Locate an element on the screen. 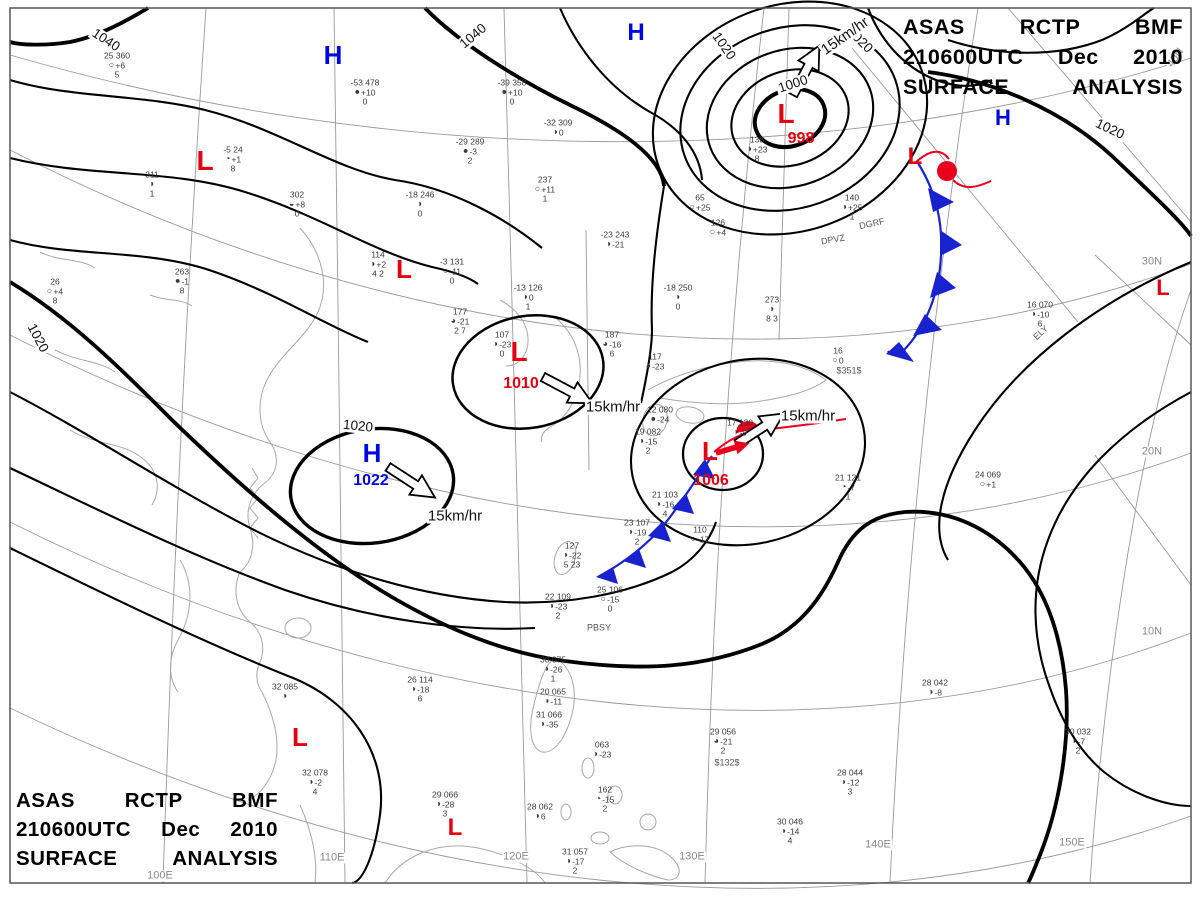  station-plot: 31 066 ◑ -35 is located at coordinates (549, 719).